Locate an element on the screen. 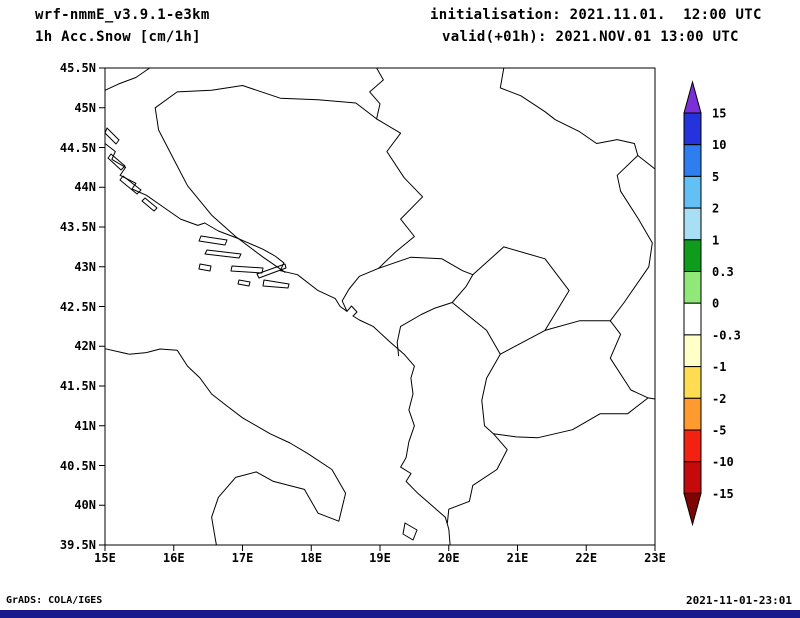 This screenshot has height=618, width=800. y-tick-label: 42.5N is located at coordinates (77, 306).